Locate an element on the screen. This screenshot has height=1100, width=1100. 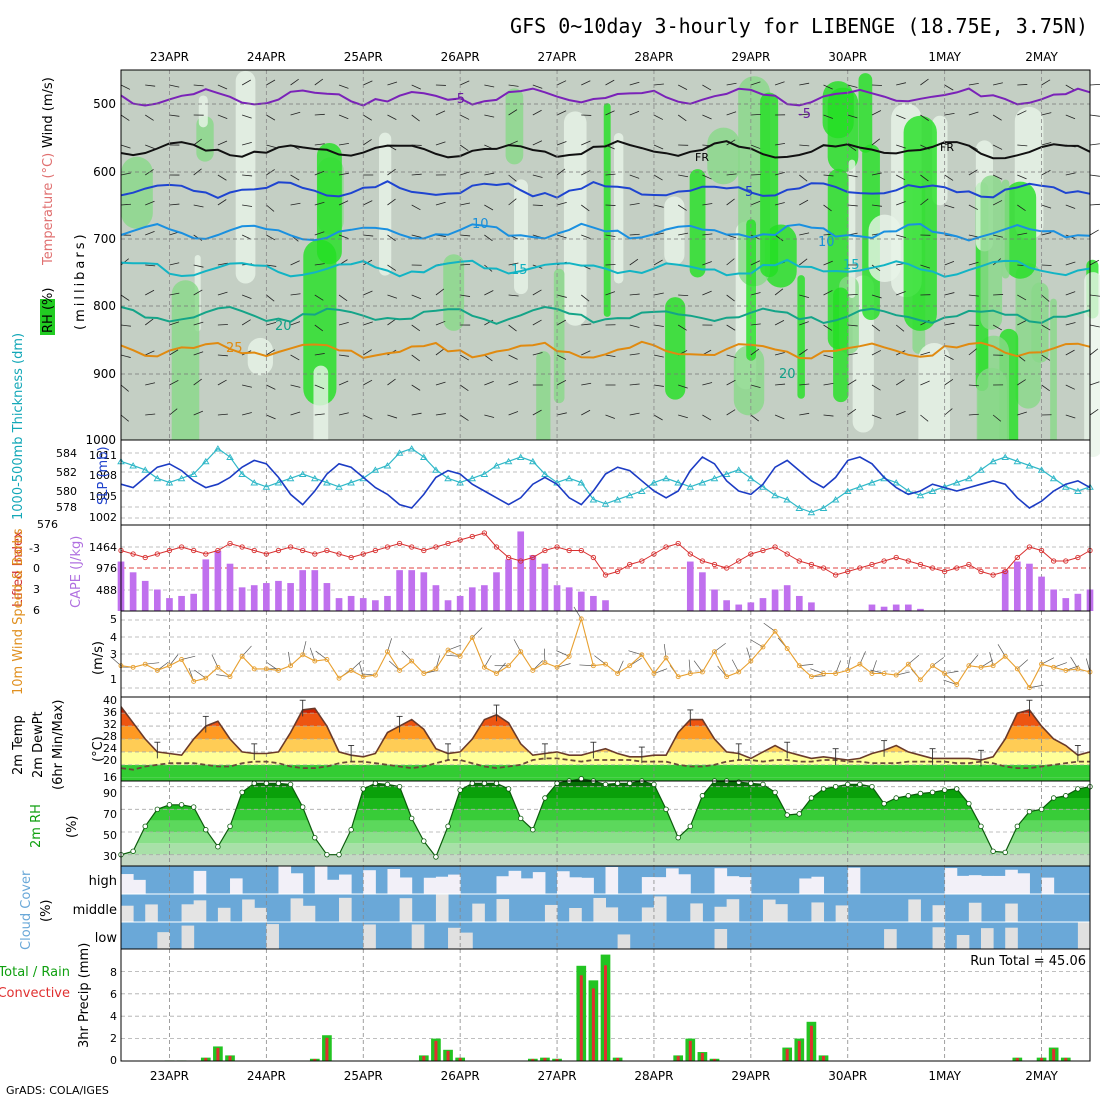
ua-tick-600: 600 is located at coordinates (104, 172).